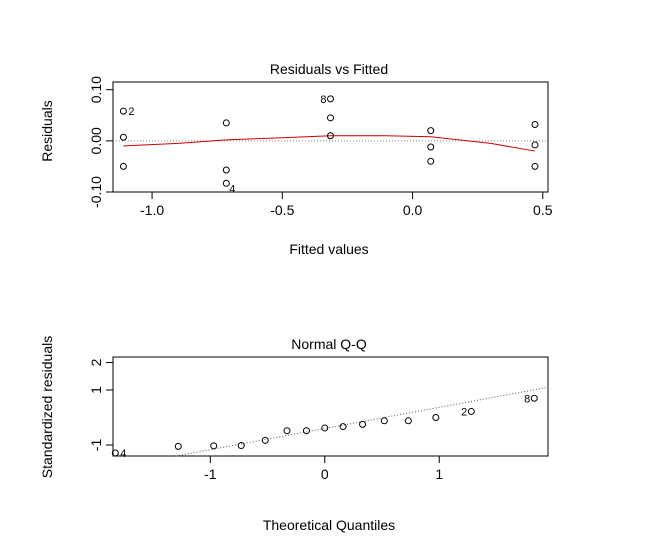 Image resolution: width=661 pixels, height=553 pixels. I want to click on residuals-x-tick-label: -1.0, so click(152, 210).